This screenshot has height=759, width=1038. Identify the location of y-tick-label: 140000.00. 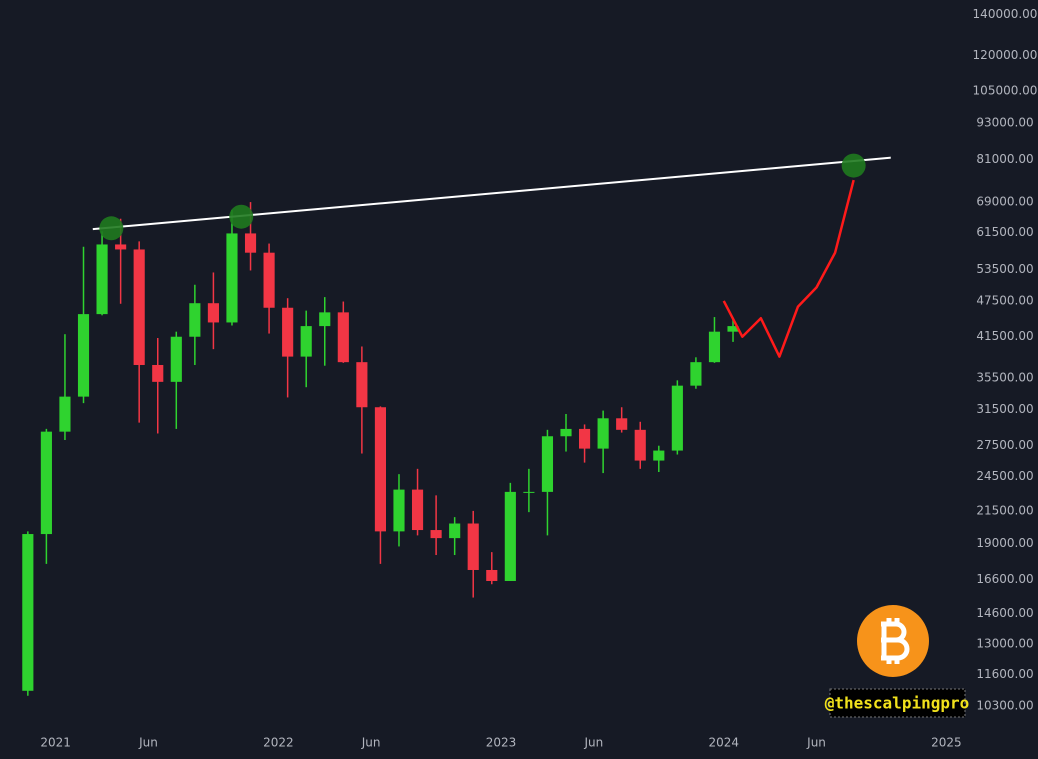
(1005, 14).